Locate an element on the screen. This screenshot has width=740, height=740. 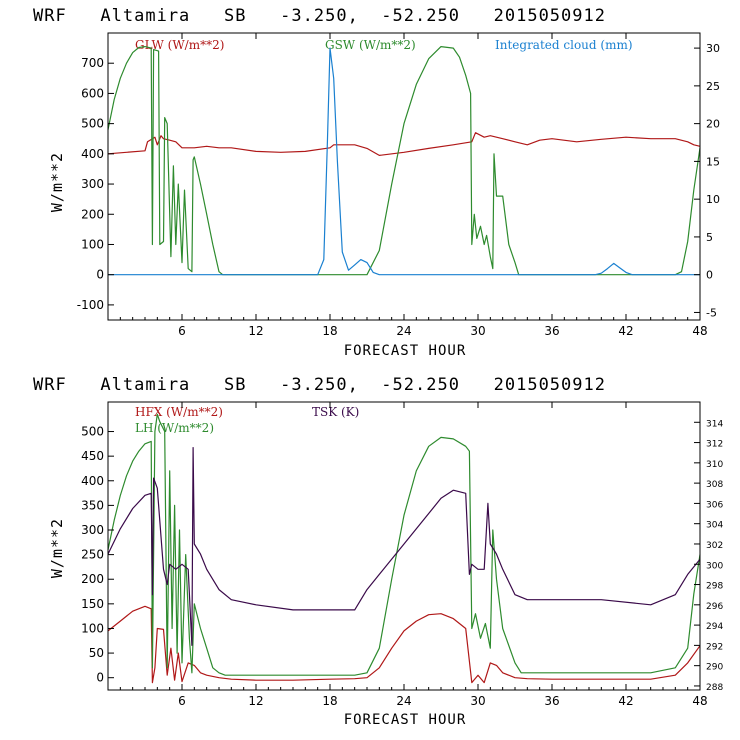
y2-tick-label: 25 is located at coordinates (713, 86).